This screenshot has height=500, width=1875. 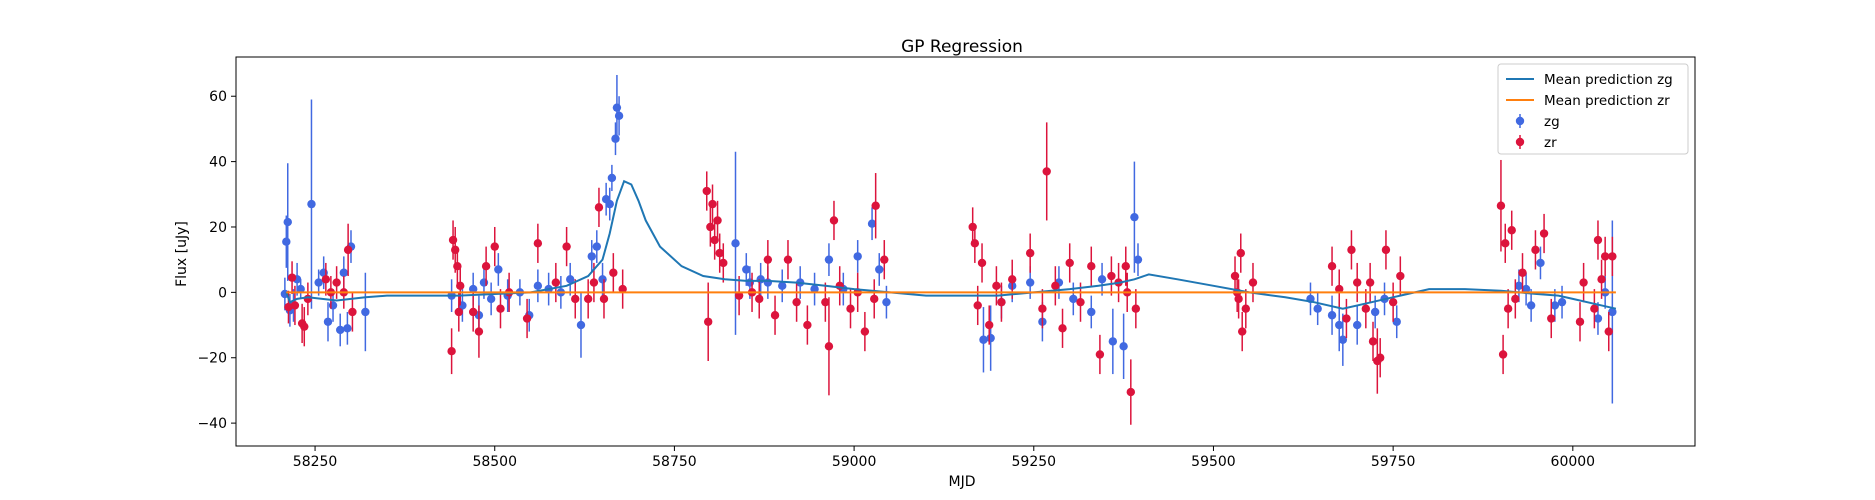 I want to click on y-tick-label-3: 20, so click(x=218, y=228).